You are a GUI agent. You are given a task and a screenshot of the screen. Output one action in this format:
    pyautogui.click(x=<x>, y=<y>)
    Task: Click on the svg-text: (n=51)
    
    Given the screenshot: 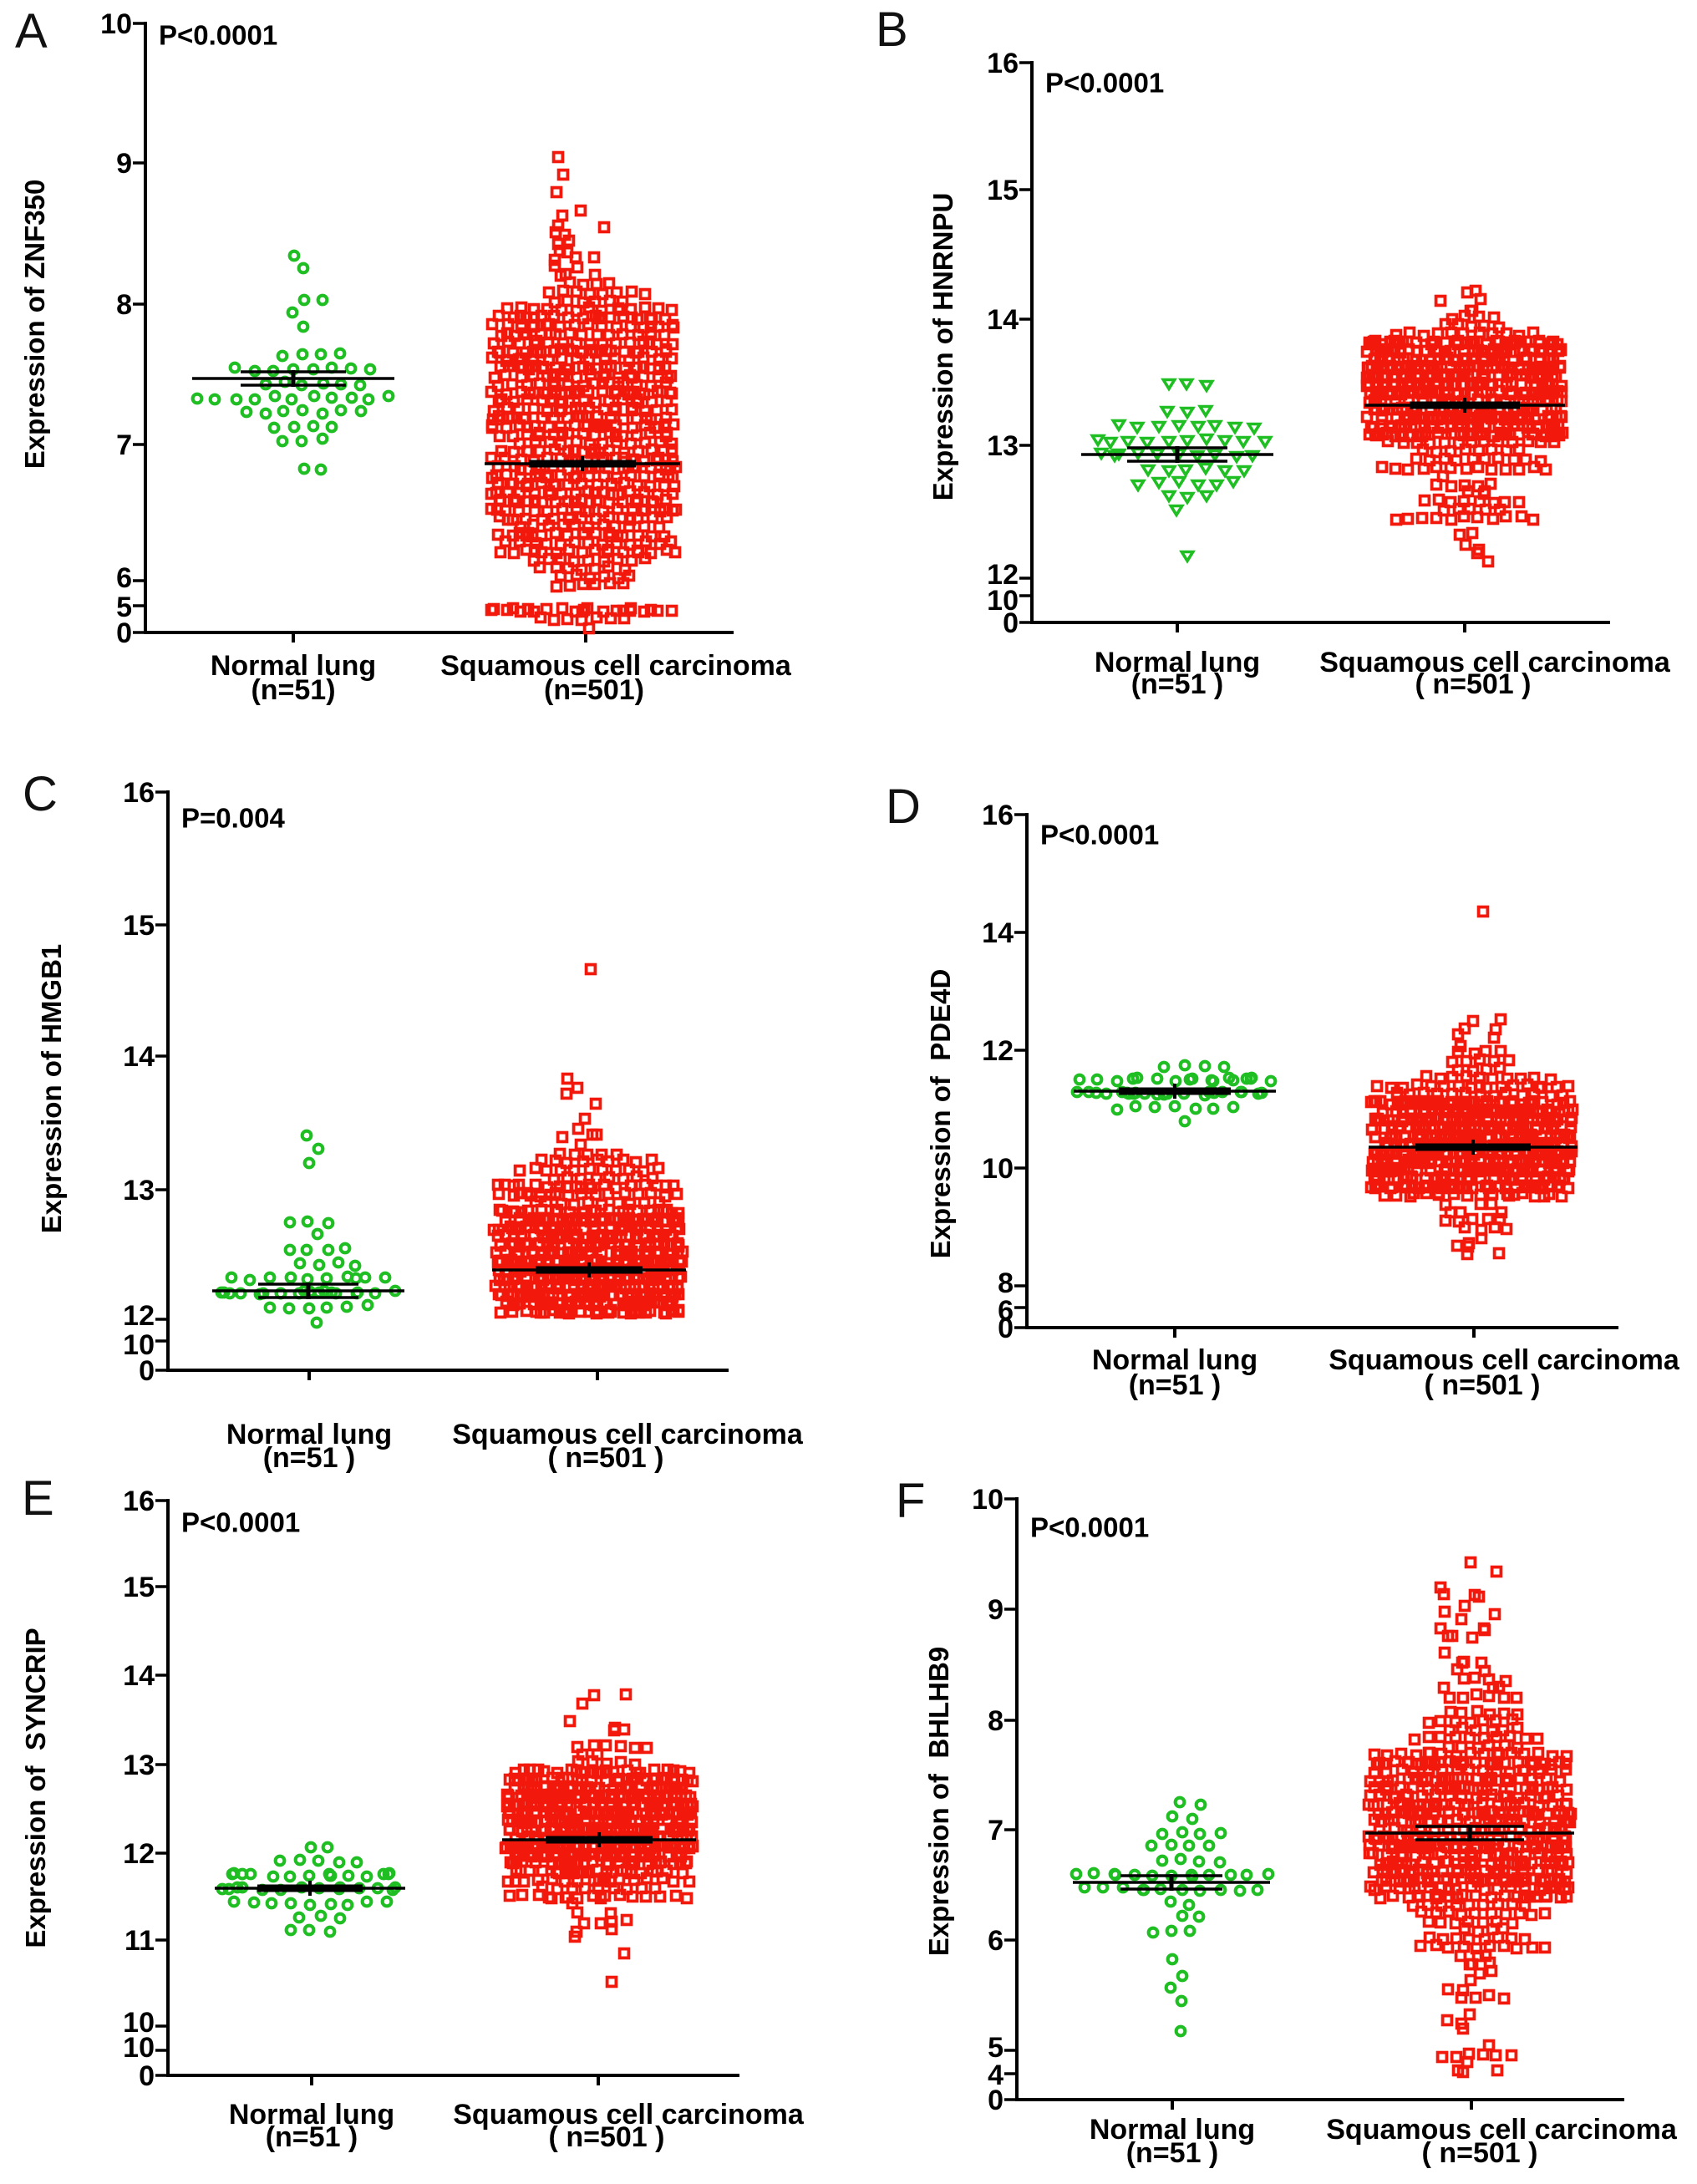 What is the action you would take?
    pyautogui.click(x=293, y=690)
    